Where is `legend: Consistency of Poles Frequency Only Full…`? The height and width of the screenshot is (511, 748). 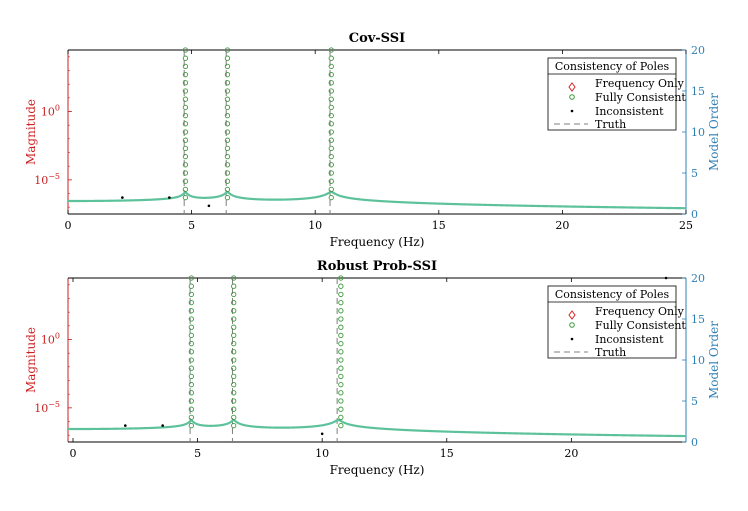 legend: Consistency of Poles Frequency Only Full… is located at coordinates (616, 322).